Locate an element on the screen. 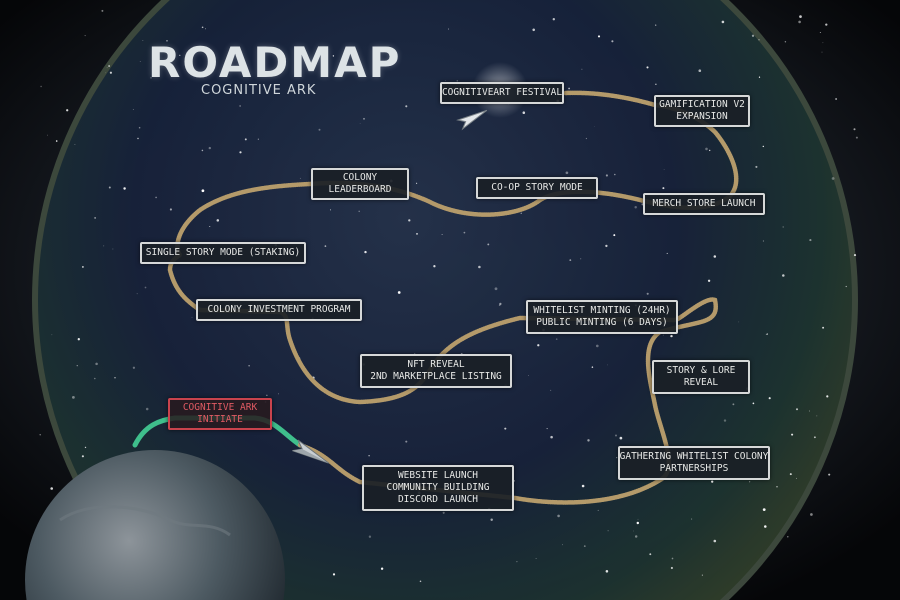  page-title: ROADMAP is located at coordinates (275, 62).